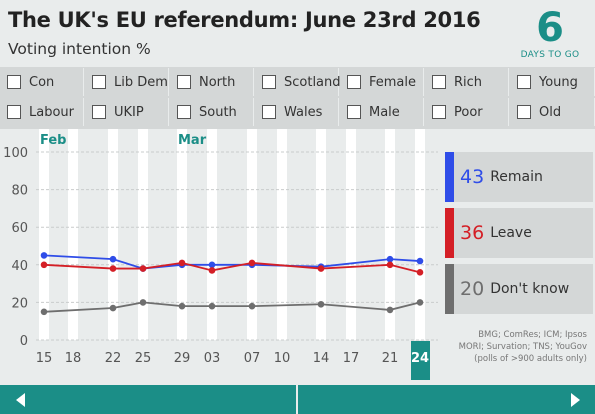  I want to click on filter-label: Scotland, so click(312, 82).